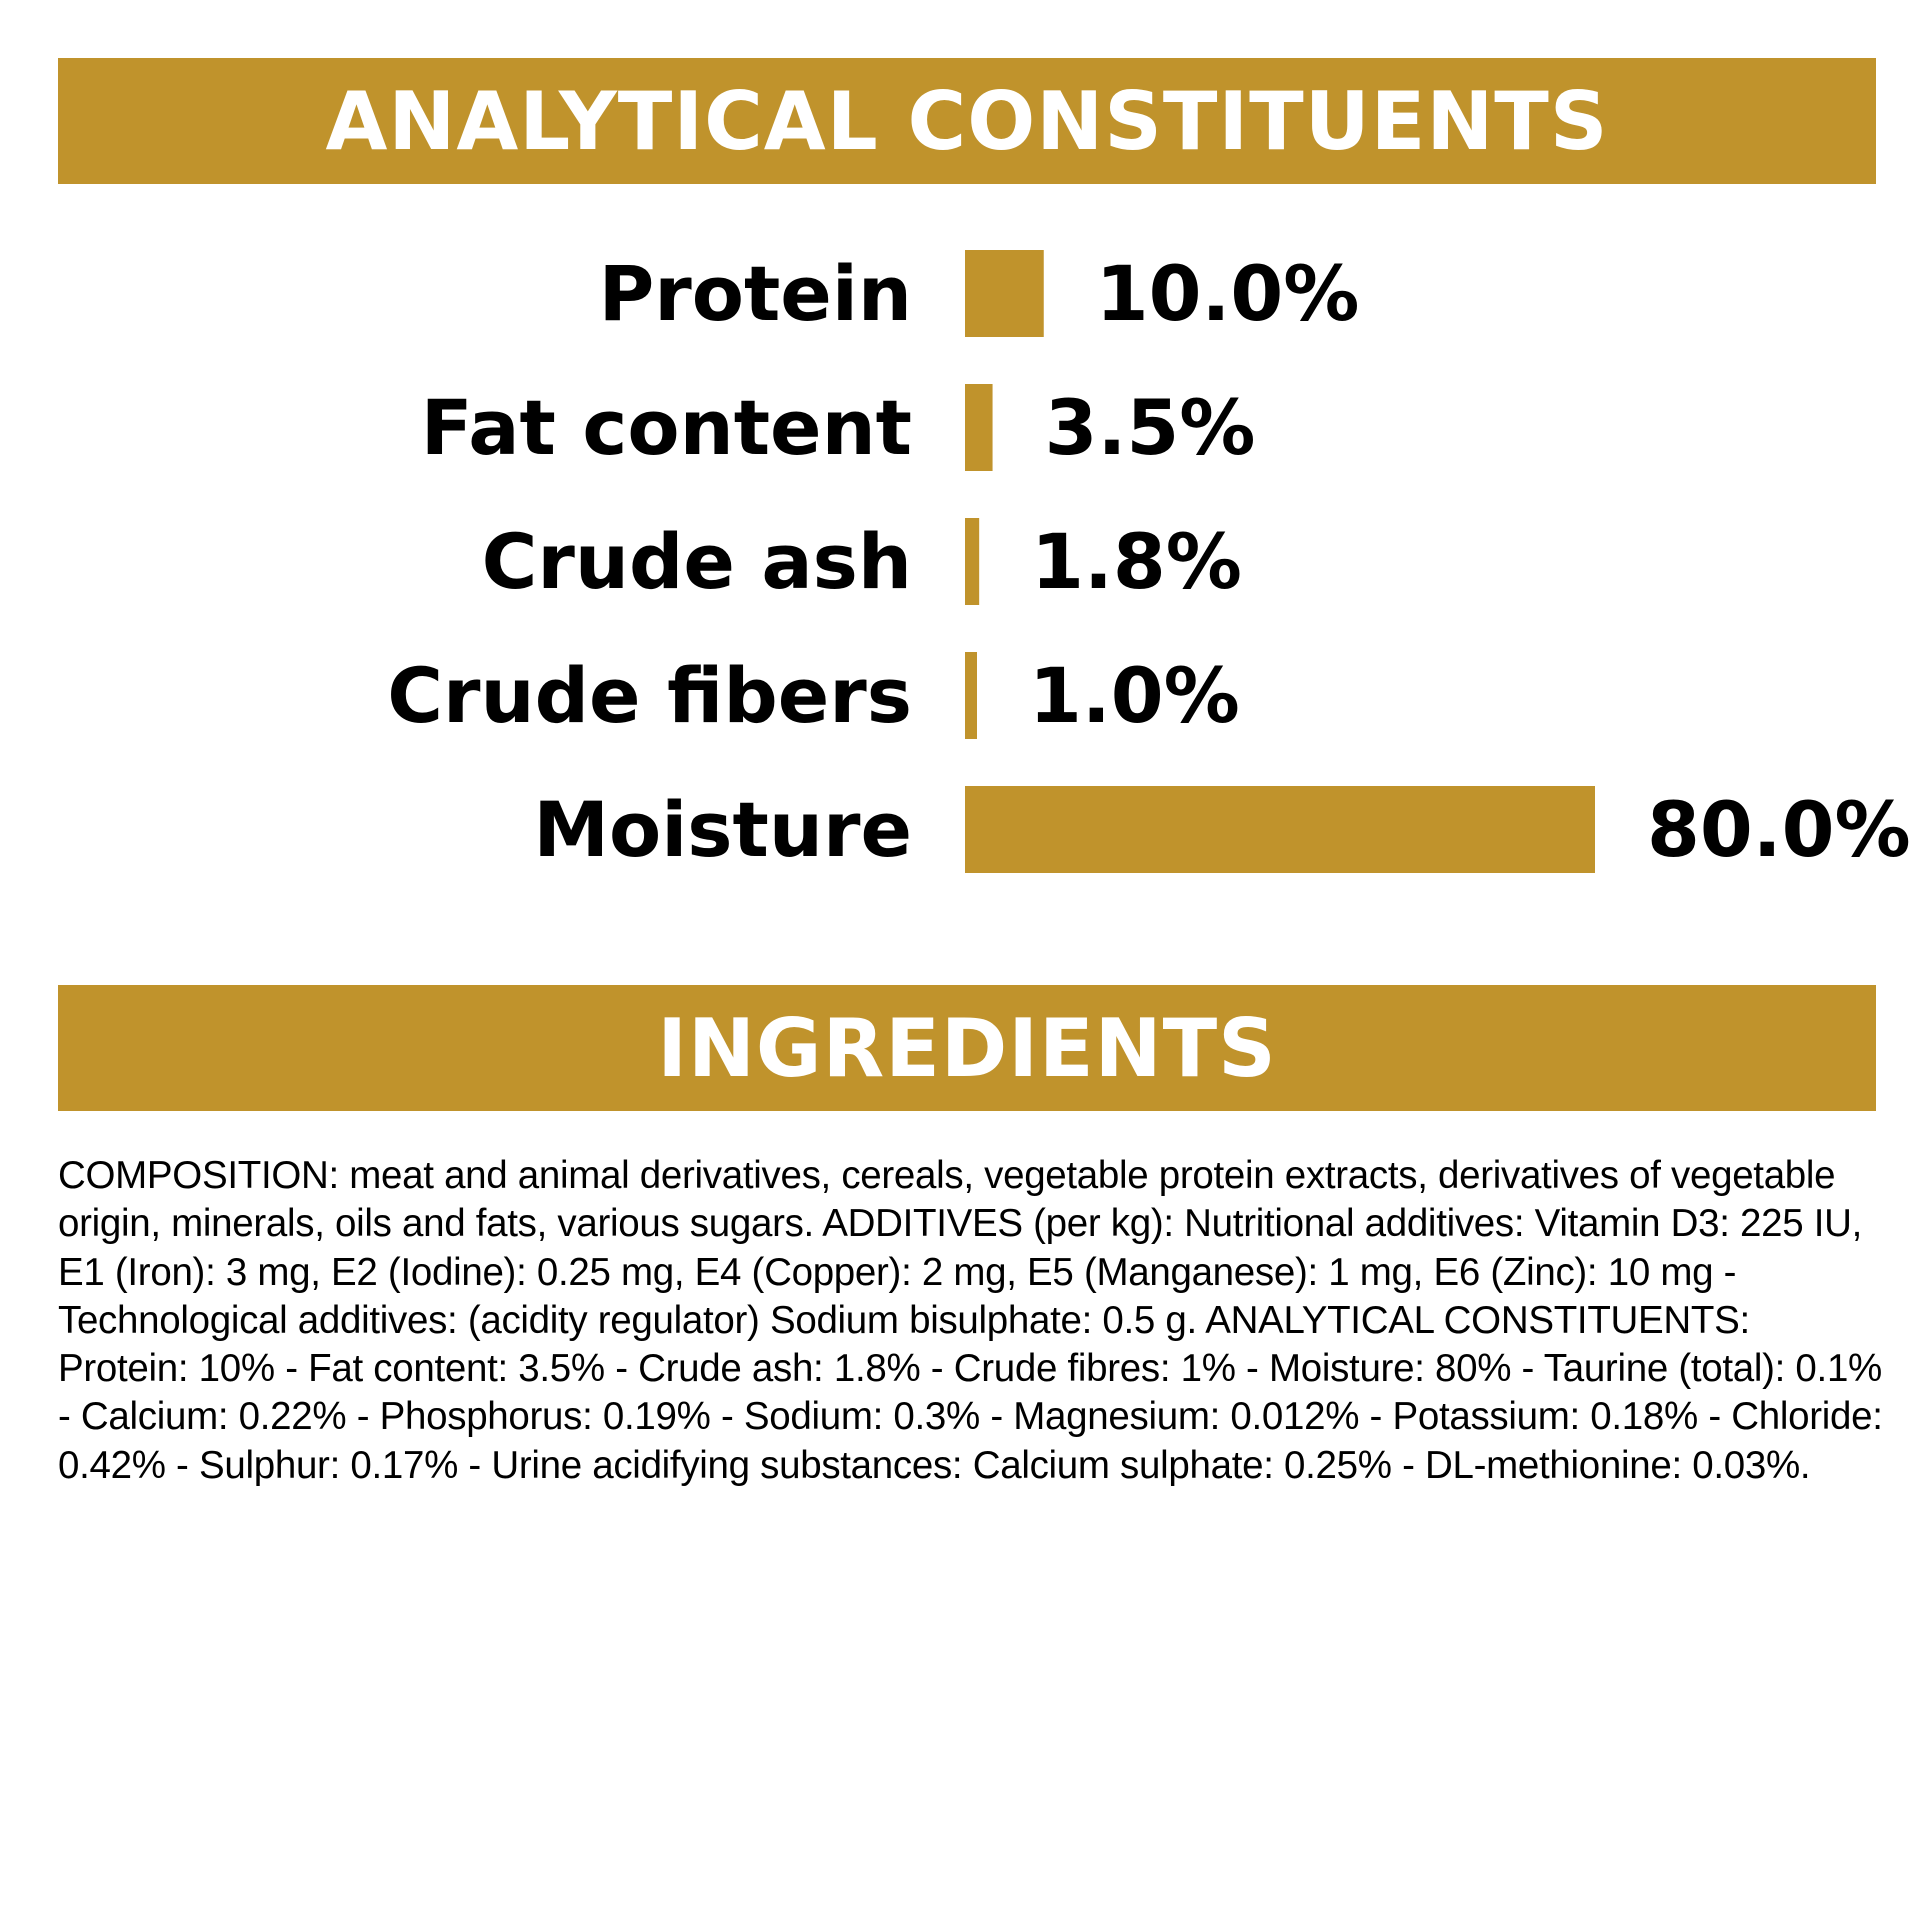 Image resolution: width=1920 pixels, height=1920 pixels. What do you see at coordinates (755, 293) in the screenshot?
I see `category-label-protein: Protein` at bounding box center [755, 293].